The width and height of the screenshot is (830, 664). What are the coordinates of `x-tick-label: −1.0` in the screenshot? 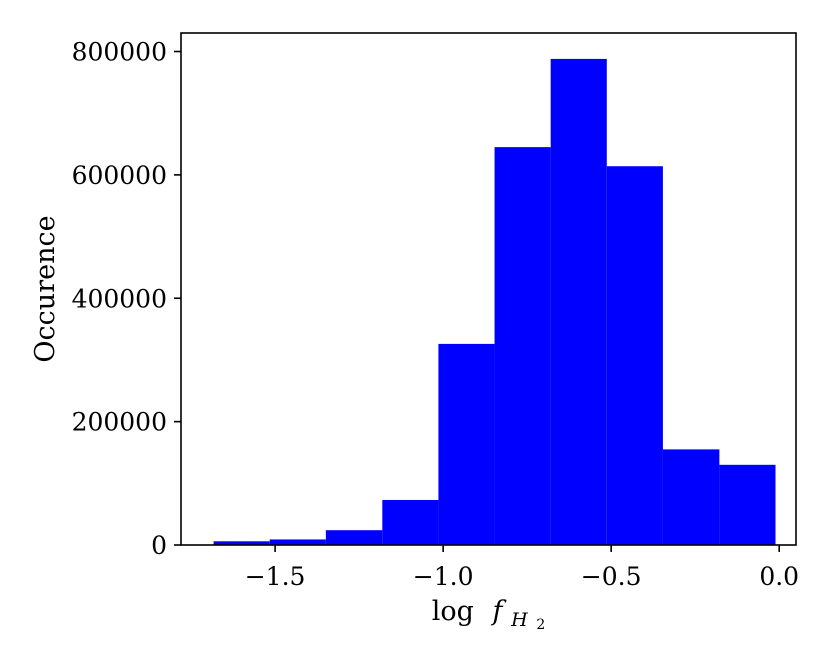 It's located at (443, 576).